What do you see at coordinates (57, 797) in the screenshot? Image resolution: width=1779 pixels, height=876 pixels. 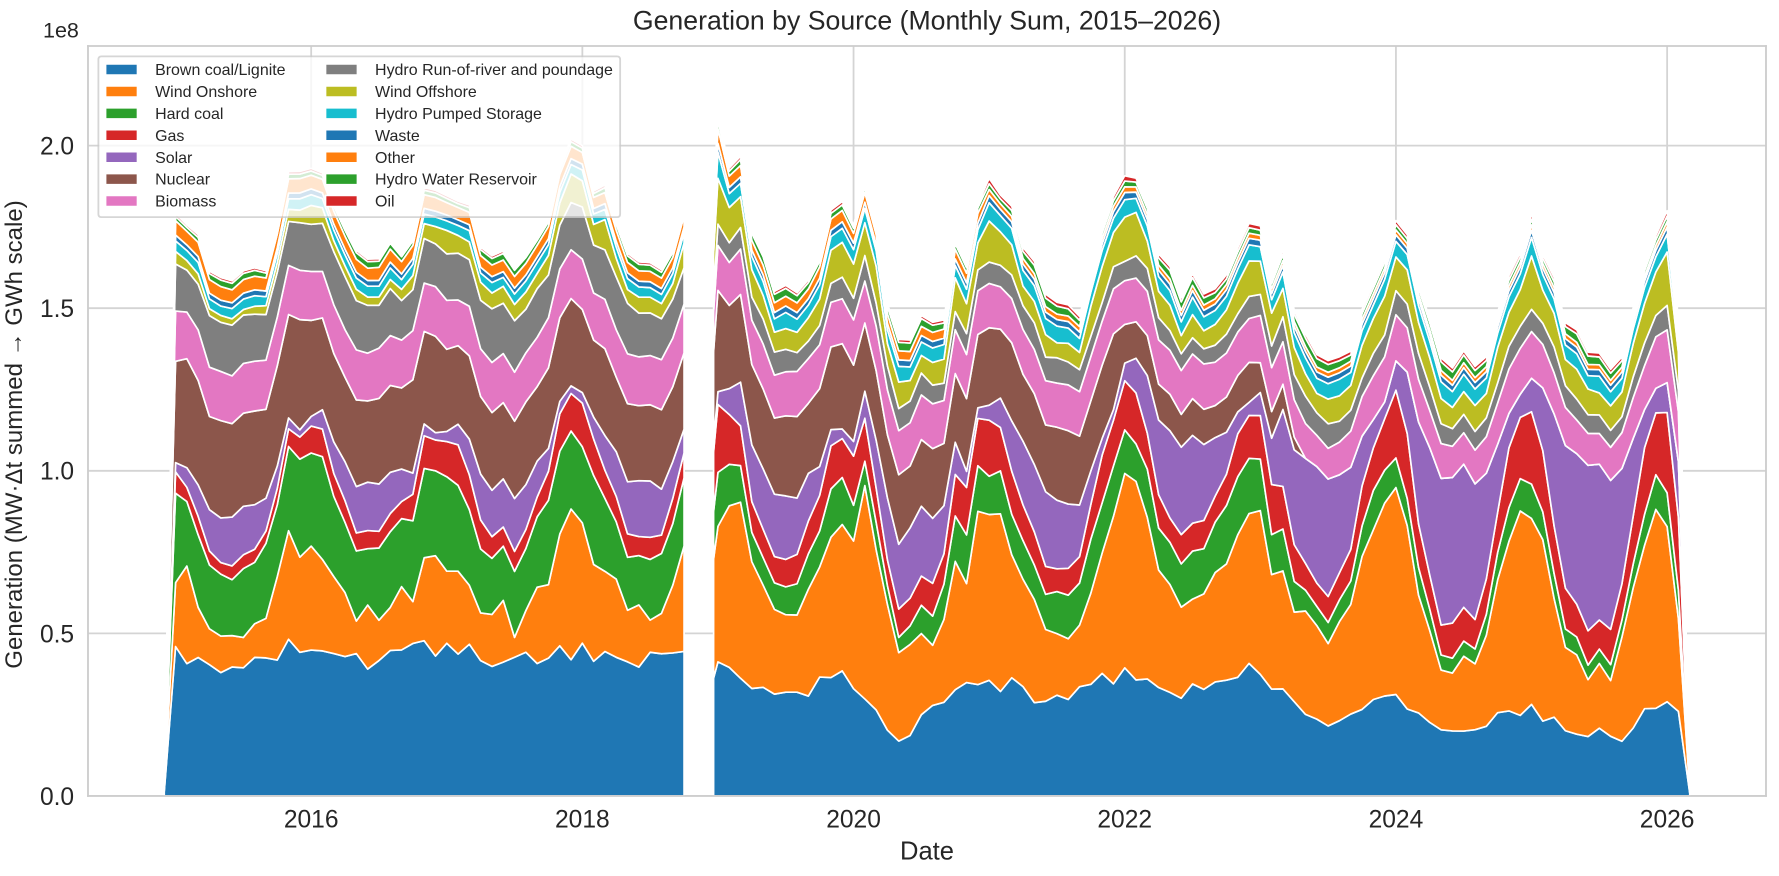 I see `svg-text: 0.0` at bounding box center [57, 797].